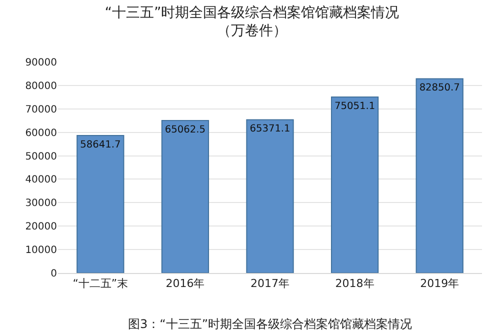  What do you see at coordinates (252, 12) in the screenshot?
I see `chart-title: “十三五”时期全国各级综合档案馆馆藏档案情况` at bounding box center [252, 12].